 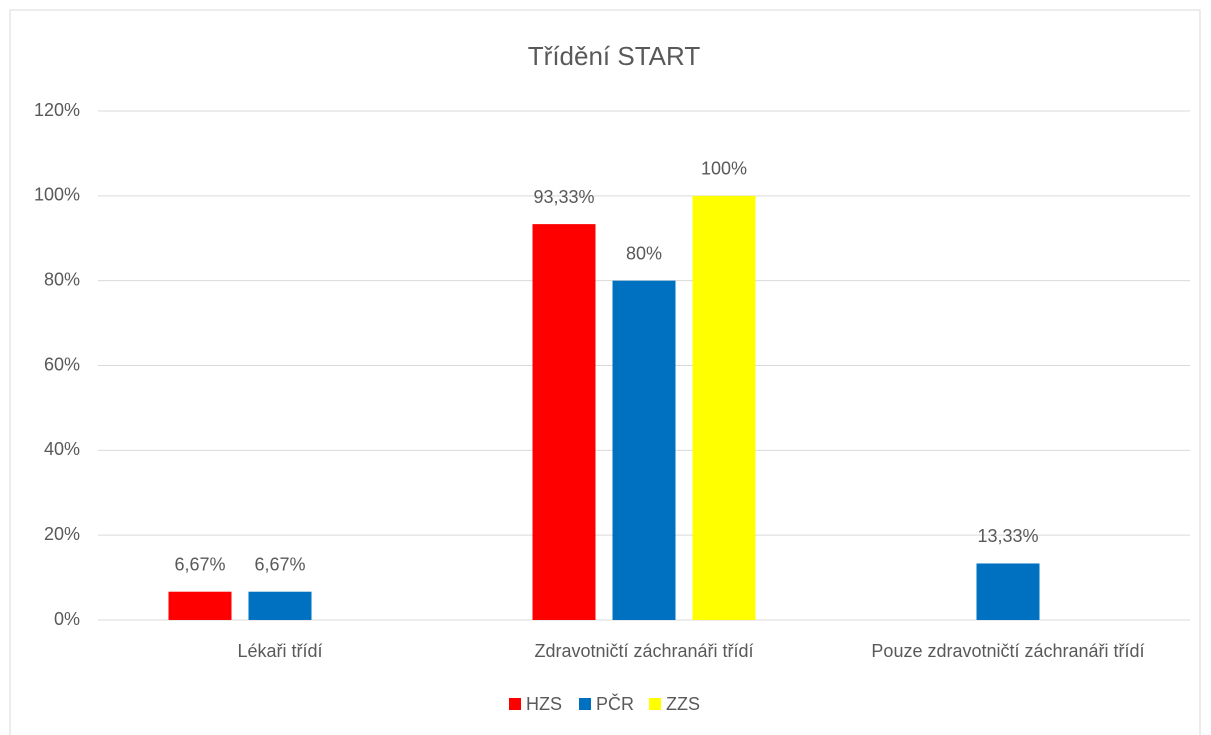 I want to click on data-label: 13,33%, so click(x=1007, y=536).